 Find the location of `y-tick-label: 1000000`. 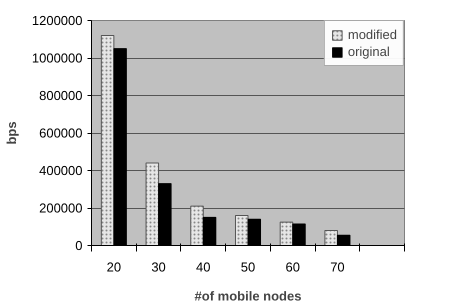

y-tick-label: 1000000 is located at coordinates (57, 58).